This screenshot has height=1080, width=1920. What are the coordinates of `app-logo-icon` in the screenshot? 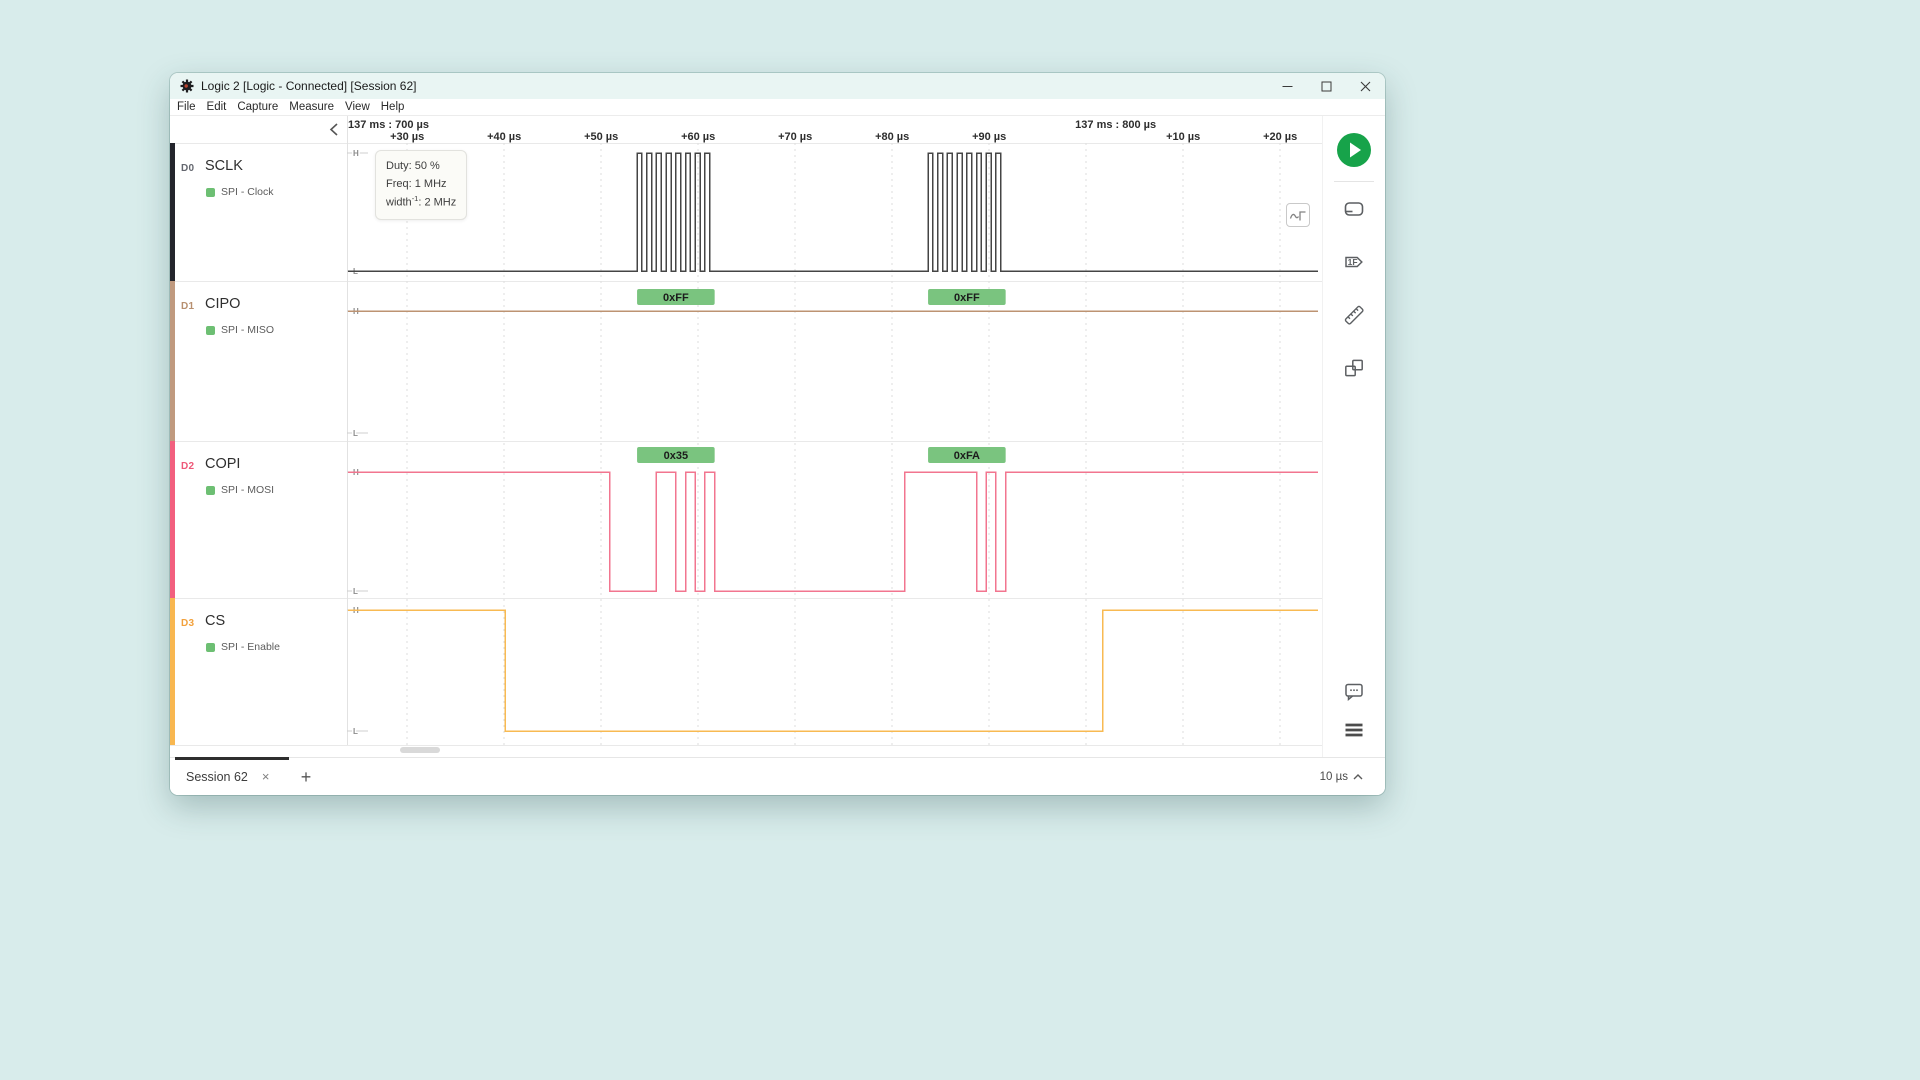 It's located at (187, 86).